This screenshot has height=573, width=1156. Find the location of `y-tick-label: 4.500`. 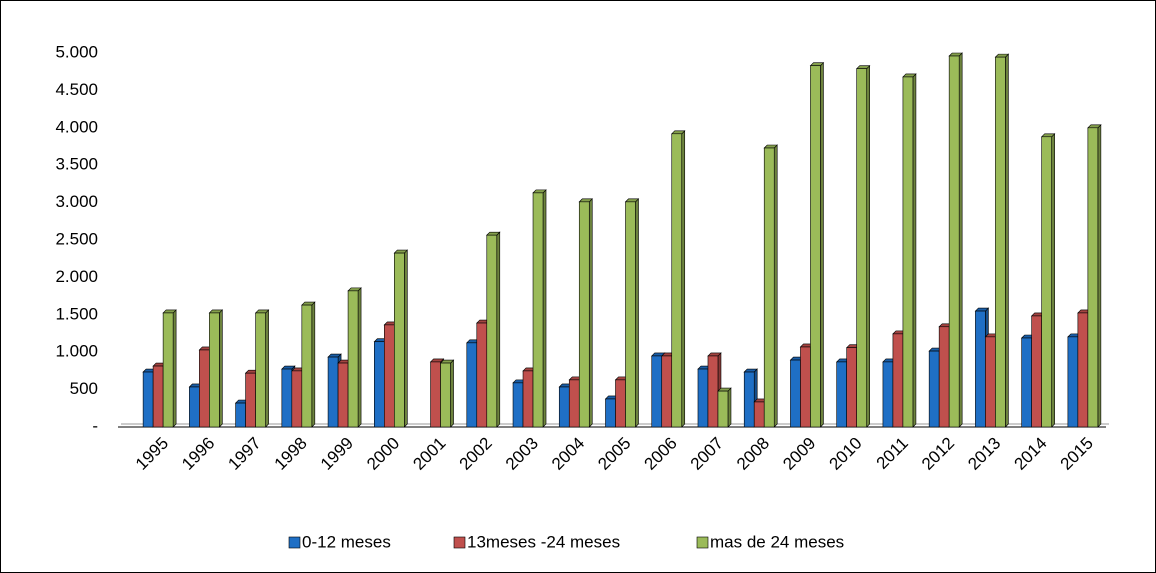

y-tick-label: 4.500 is located at coordinates (76, 89).